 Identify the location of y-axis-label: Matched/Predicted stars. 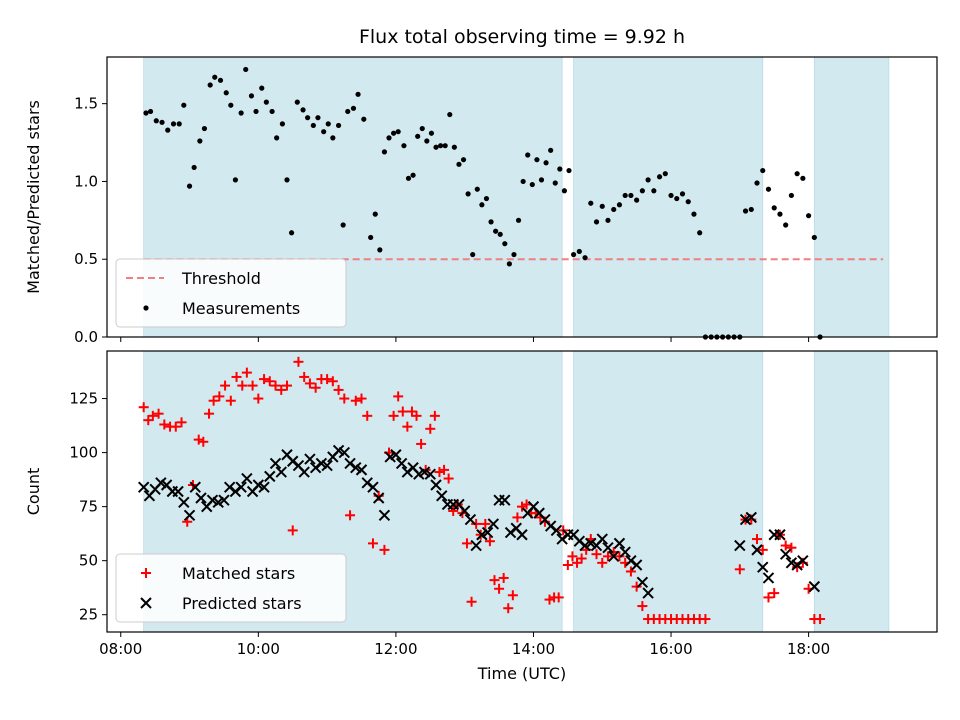
(33, 197).